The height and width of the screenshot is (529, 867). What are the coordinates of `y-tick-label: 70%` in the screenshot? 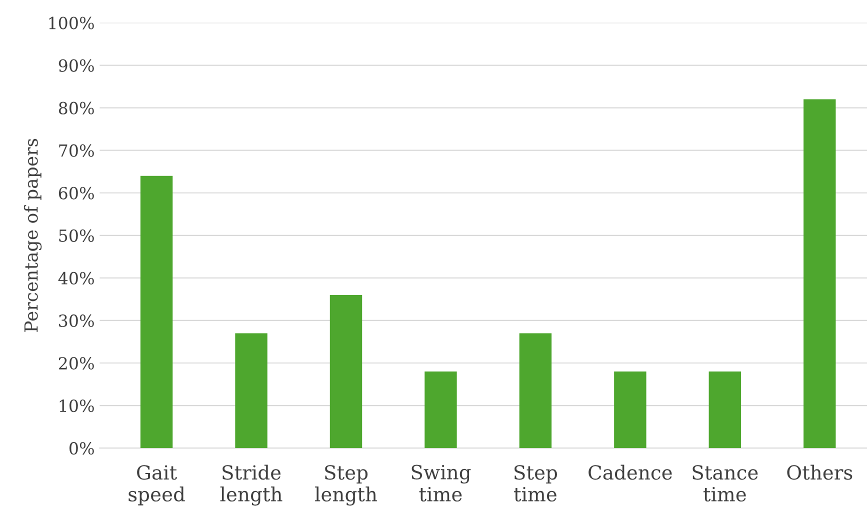 It's located at (76, 150).